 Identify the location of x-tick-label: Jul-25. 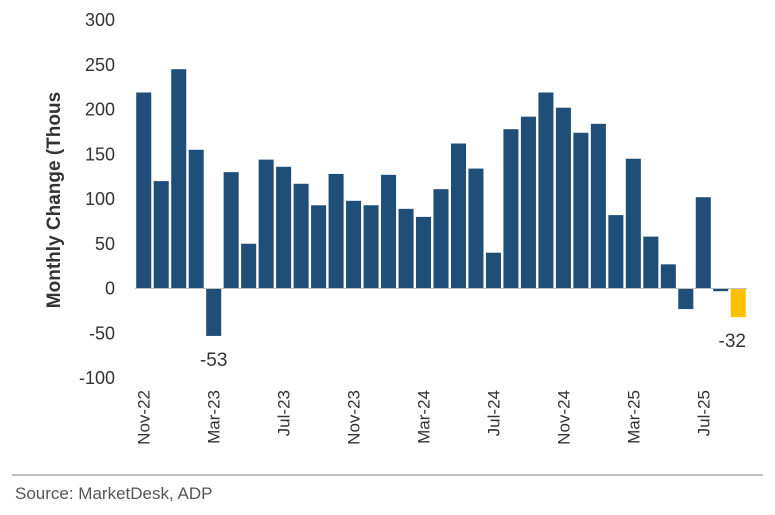
(703, 413).